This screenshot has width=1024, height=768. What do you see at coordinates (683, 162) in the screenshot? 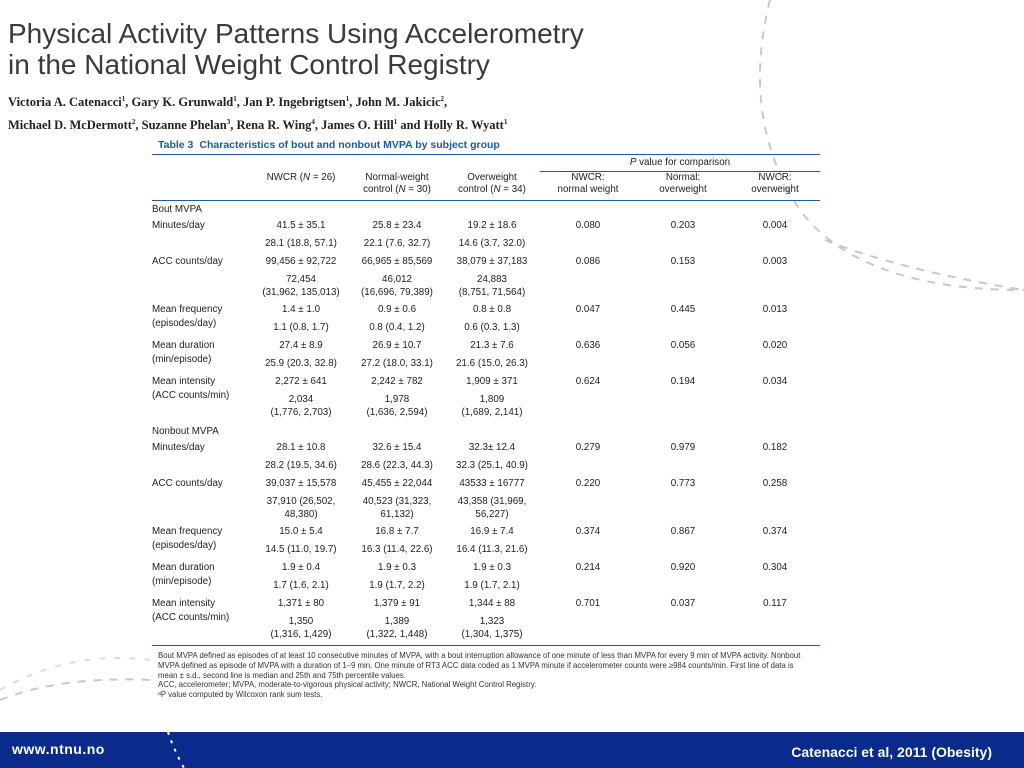
I see `p-header-text: value for comparison` at bounding box center [683, 162].